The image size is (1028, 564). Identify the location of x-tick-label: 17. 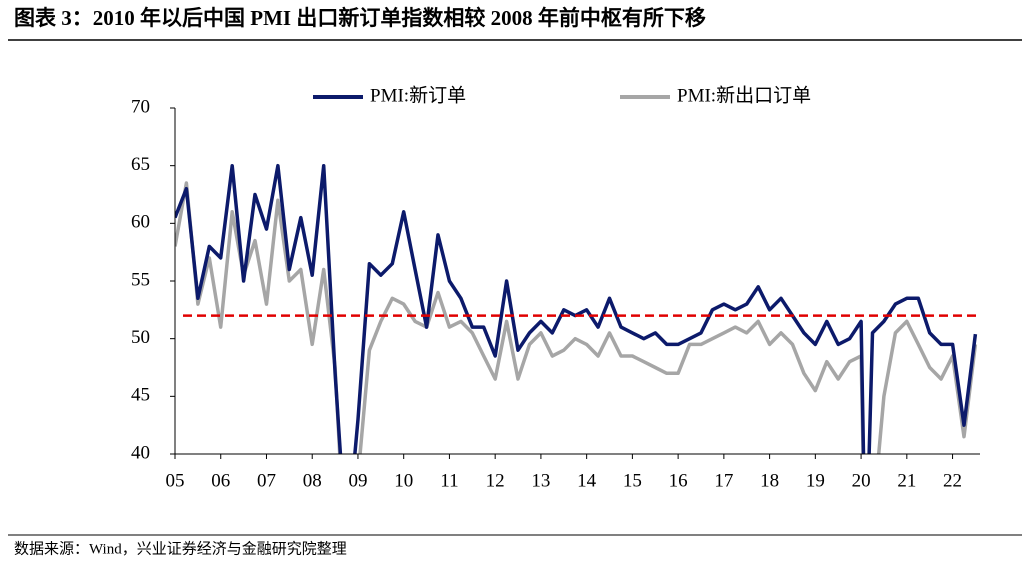
(723, 480).